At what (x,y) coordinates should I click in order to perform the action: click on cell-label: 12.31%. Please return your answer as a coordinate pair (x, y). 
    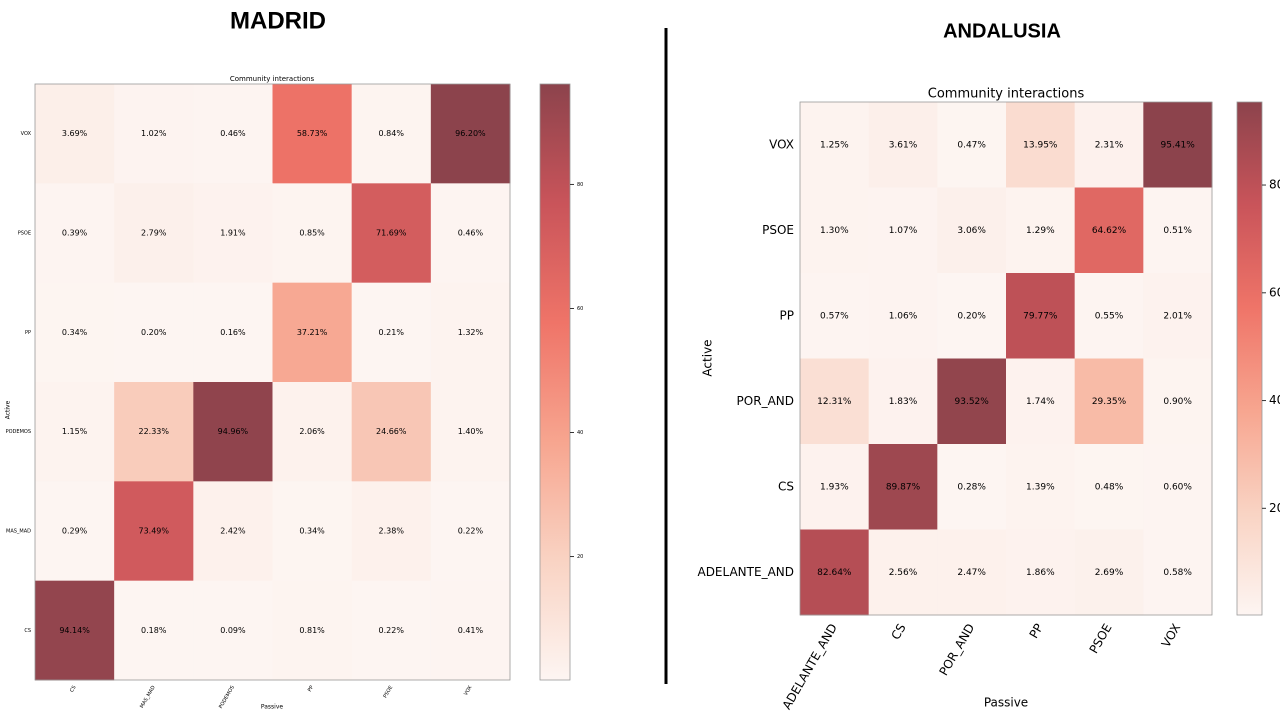
    Looking at the image, I should click on (834, 402).